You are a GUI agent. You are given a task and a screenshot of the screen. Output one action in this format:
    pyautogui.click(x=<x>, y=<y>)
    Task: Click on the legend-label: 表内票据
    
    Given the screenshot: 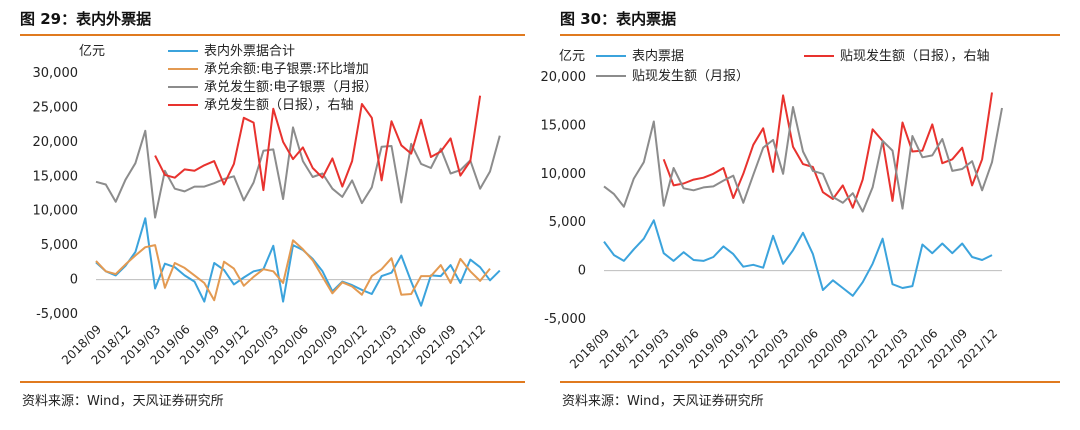 What is the action you would take?
    pyautogui.click(x=658, y=56)
    